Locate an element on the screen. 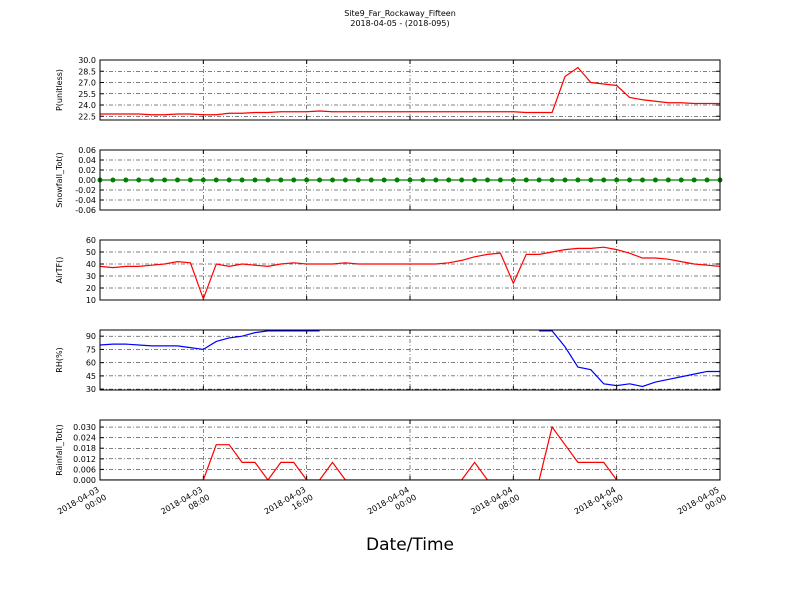 The height and width of the screenshot is (600, 800). y-tick-label: -0.06 is located at coordinates (85, 210).